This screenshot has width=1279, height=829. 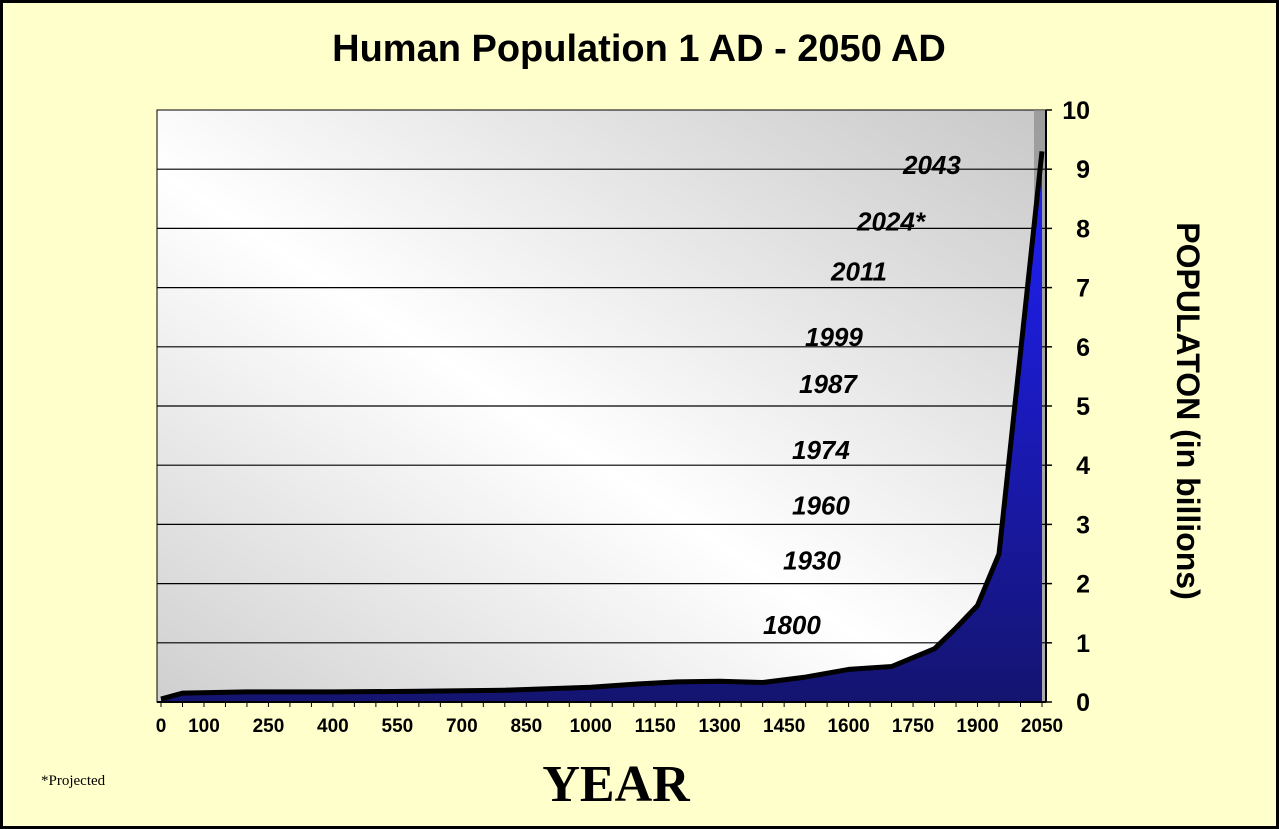 I want to click on y-tick-label: 1, so click(x=1083, y=644).